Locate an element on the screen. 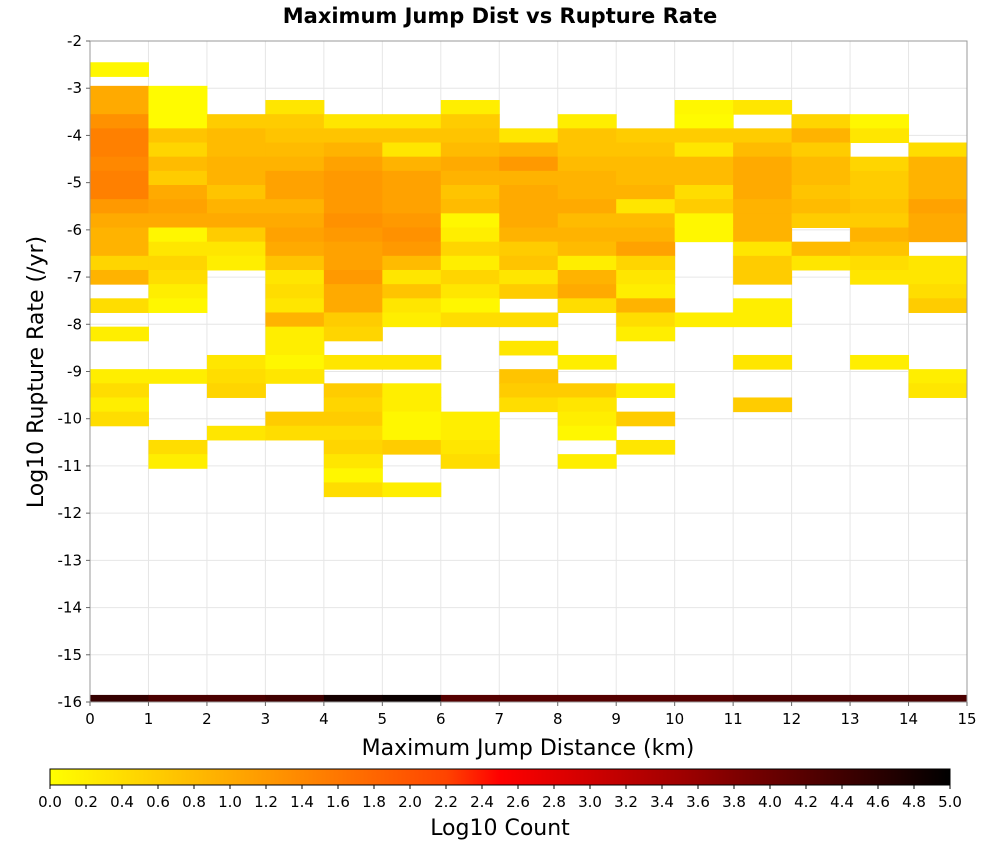 This screenshot has height=850, width=1000. chart-title: Maximum Jump Dist vs Rupture Rate is located at coordinates (500, 16).